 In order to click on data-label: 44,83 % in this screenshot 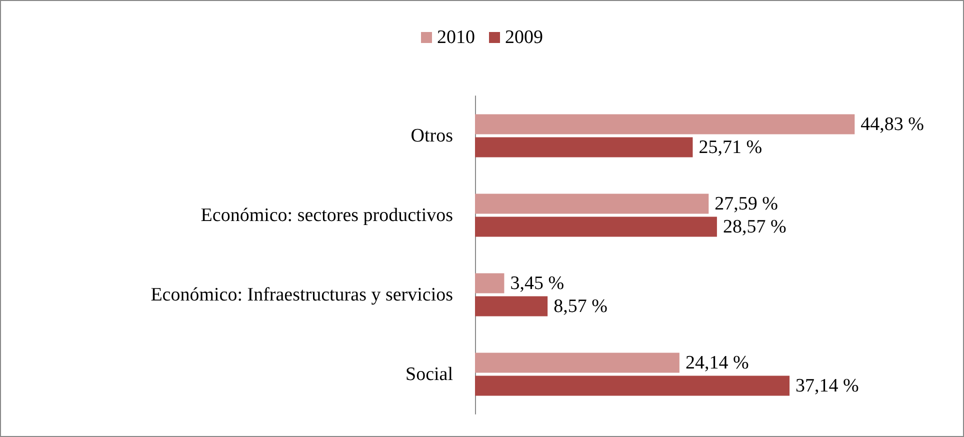, I will do `click(892, 124)`.